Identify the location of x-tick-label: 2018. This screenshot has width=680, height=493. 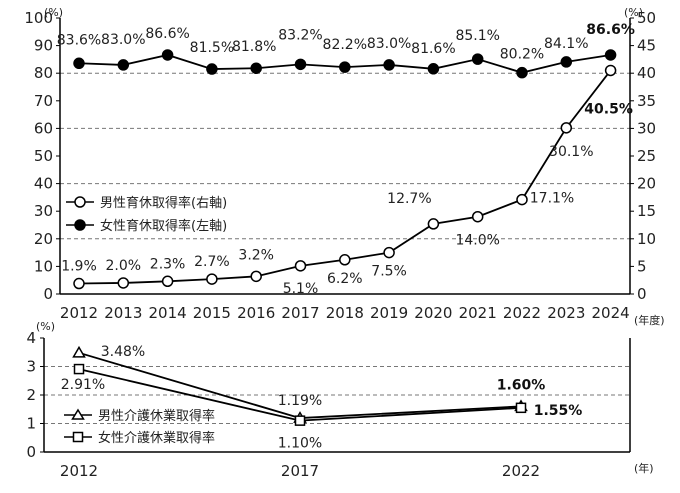
(345, 313).